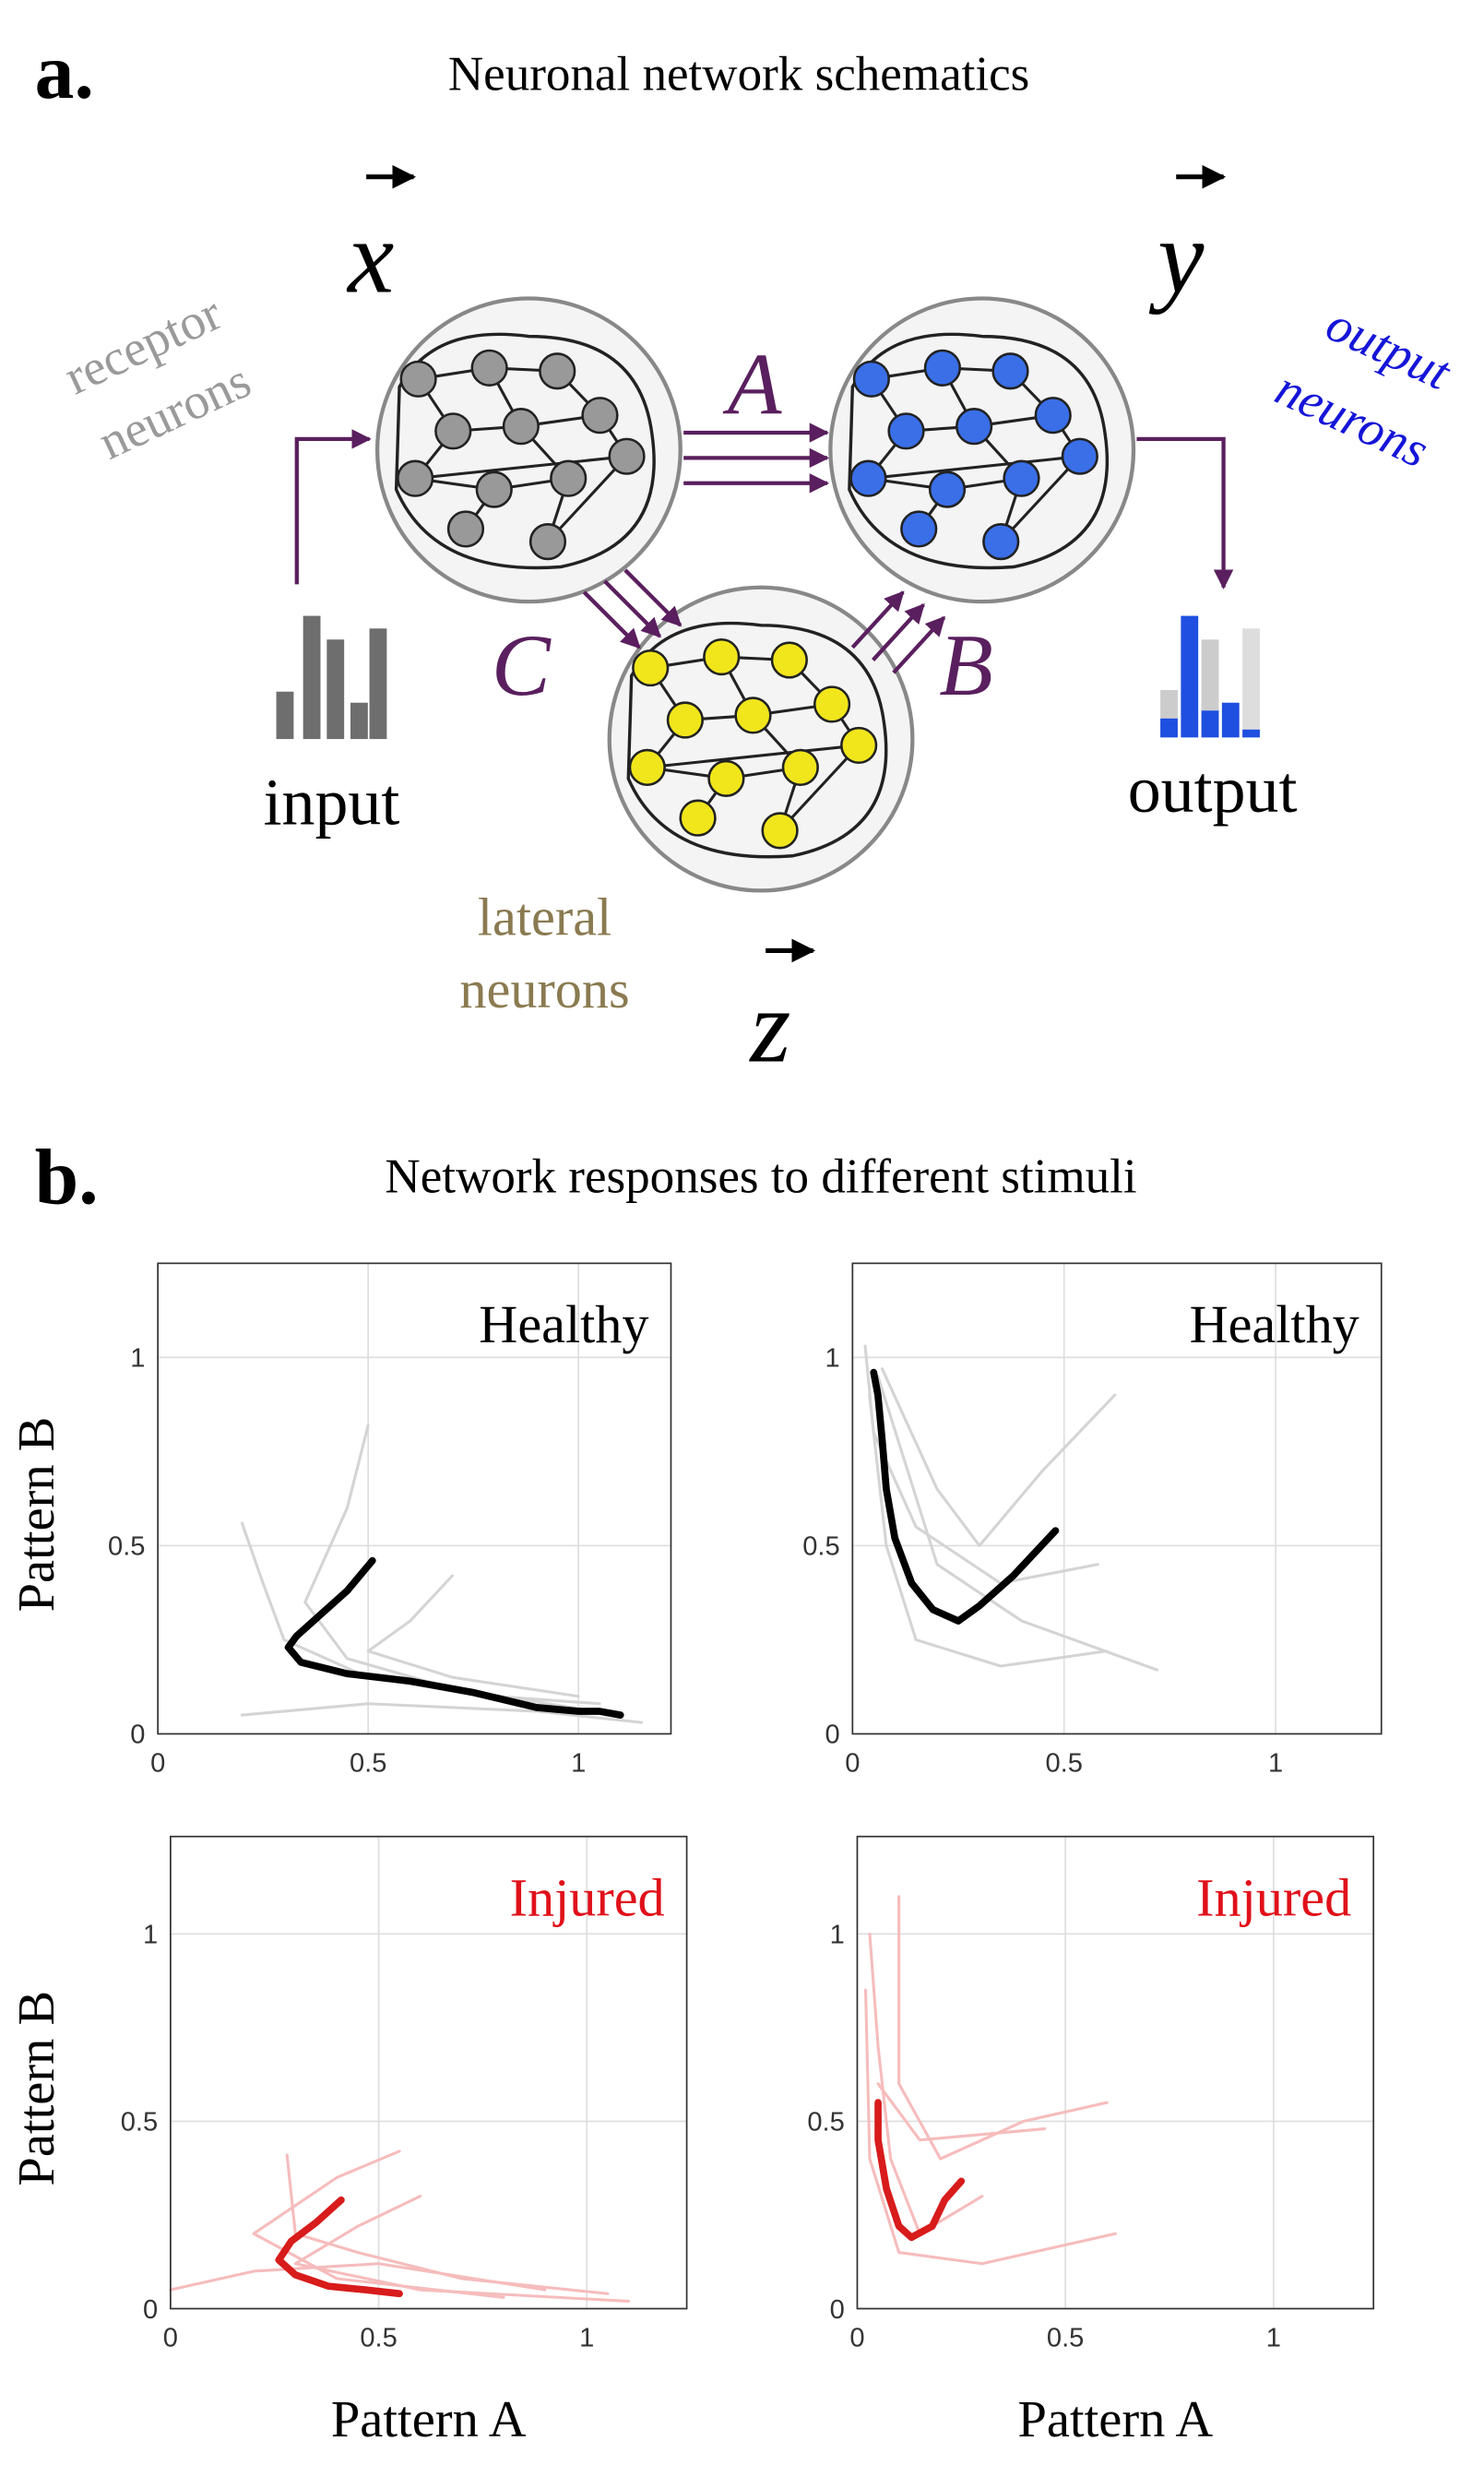 The image size is (1484, 2477). What do you see at coordinates (1213, 790) in the screenshot?
I see `output-label: output` at bounding box center [1213, 790].